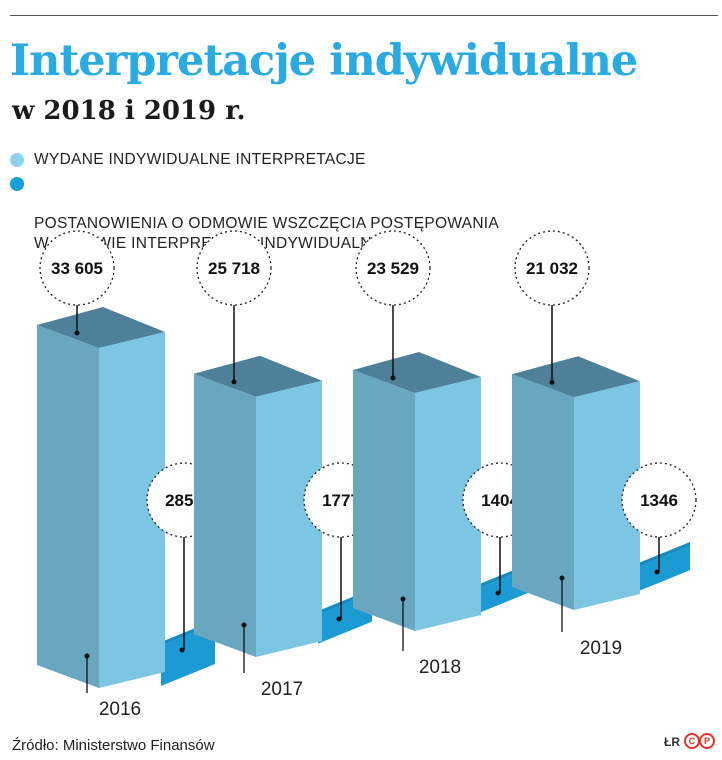 This screenshot has height=760, width=722. Describe the element at coordinates (129, 111) in the screenshot. I see `chart-subtitle: w 2018 i 2019 r.` at that location.